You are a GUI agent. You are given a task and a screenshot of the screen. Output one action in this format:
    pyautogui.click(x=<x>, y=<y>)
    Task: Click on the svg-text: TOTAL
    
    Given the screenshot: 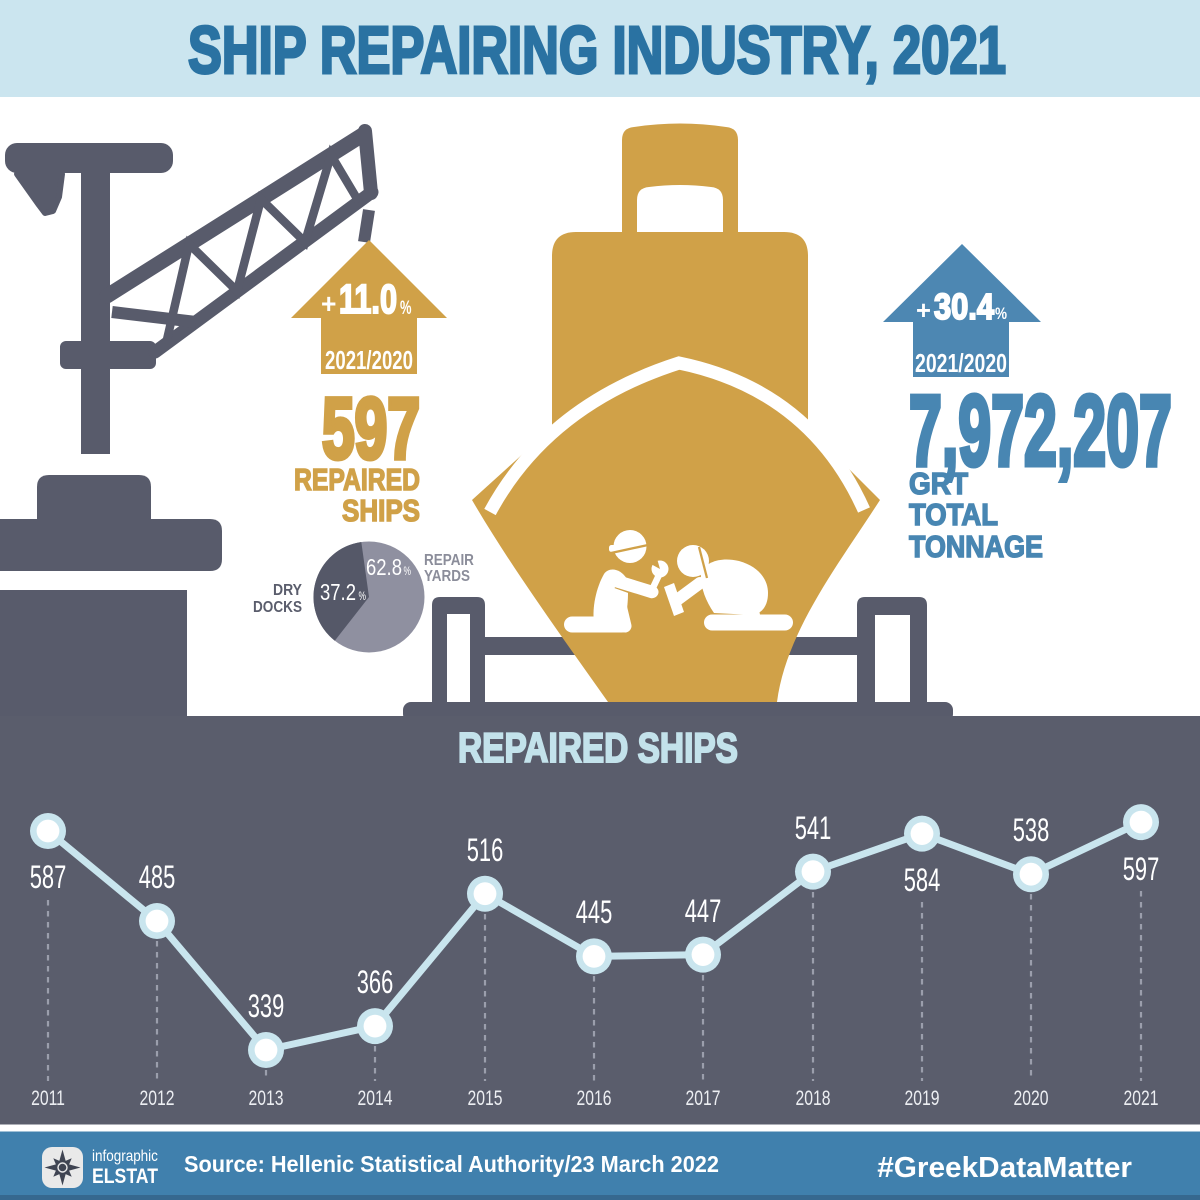 What is the action you would take?
    pyautogui.click(x=953, y=514)
    